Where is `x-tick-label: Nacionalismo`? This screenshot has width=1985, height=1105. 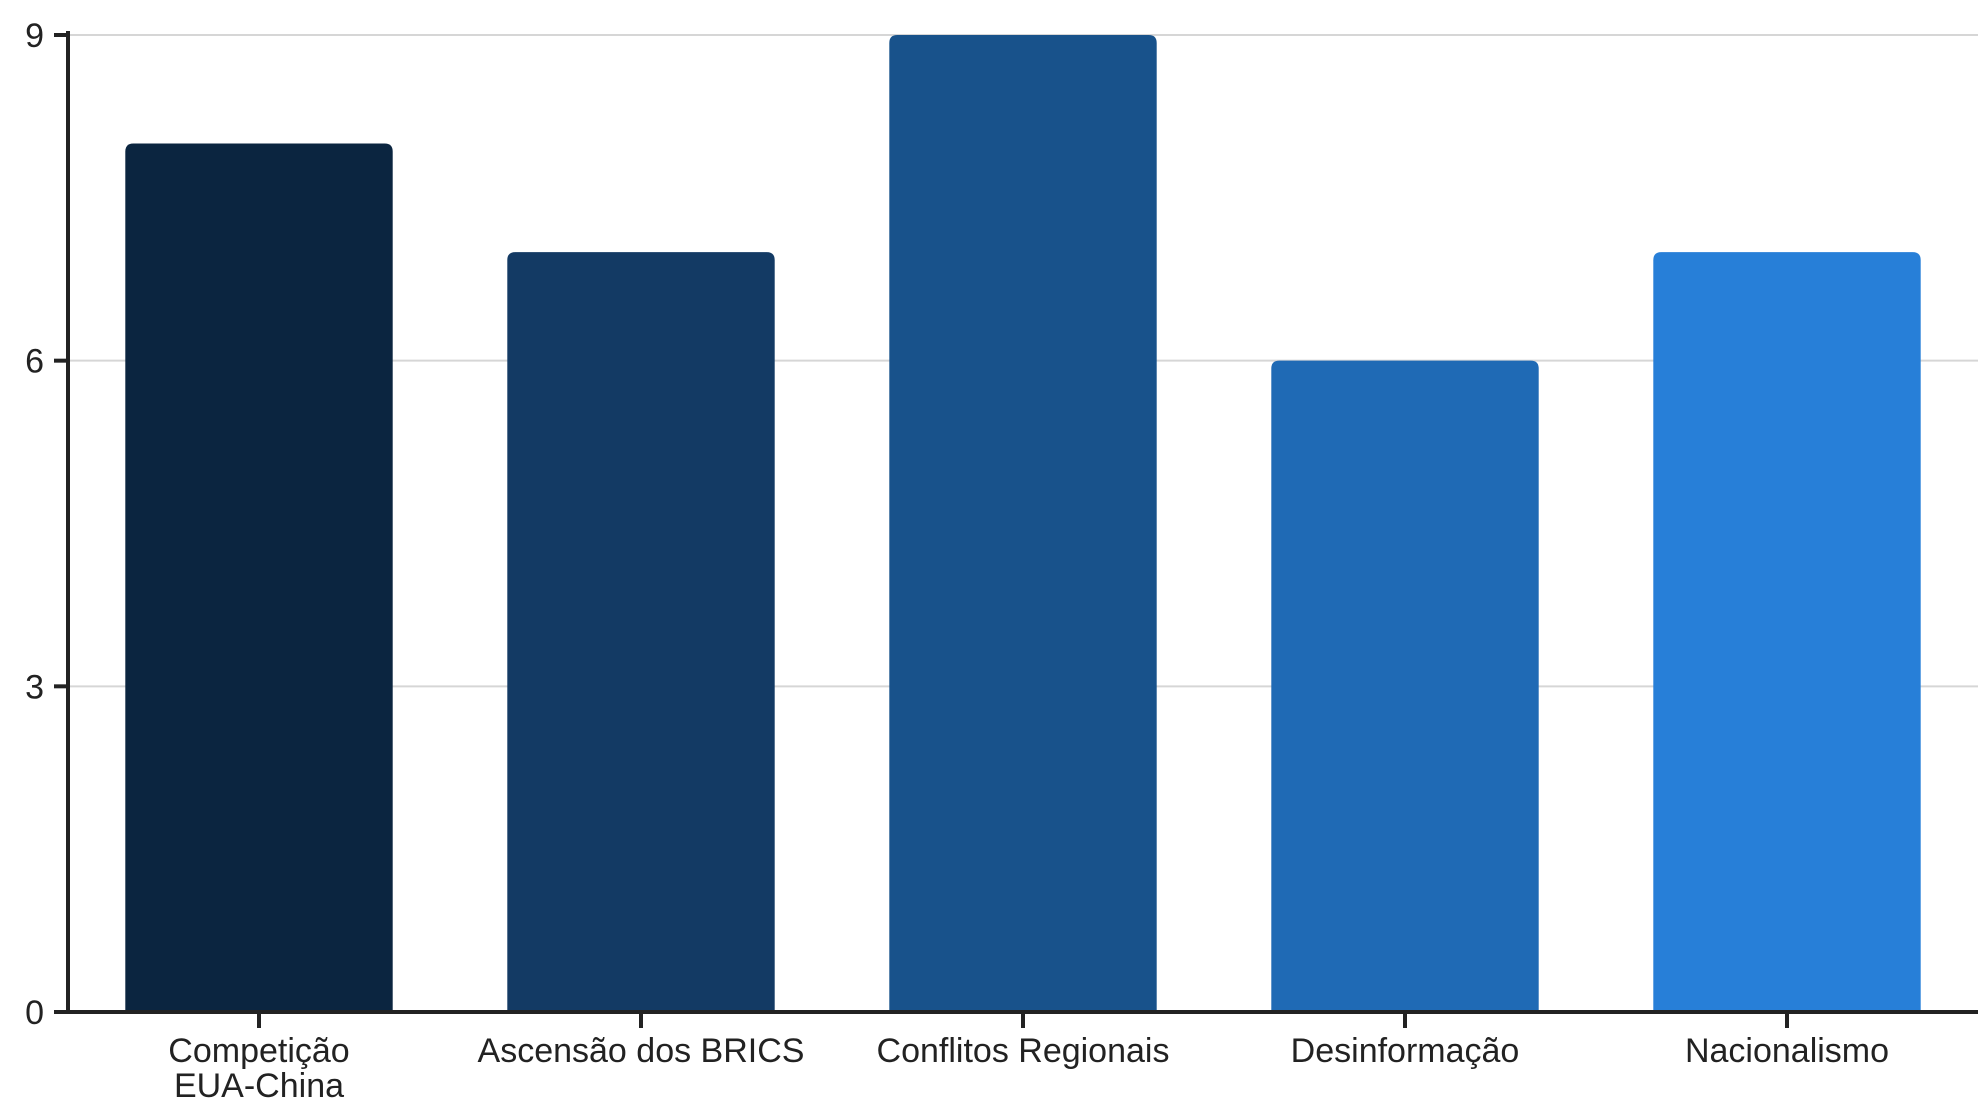 x-tick-label: Nacionalismo is located at coordinates (1787, 1051).